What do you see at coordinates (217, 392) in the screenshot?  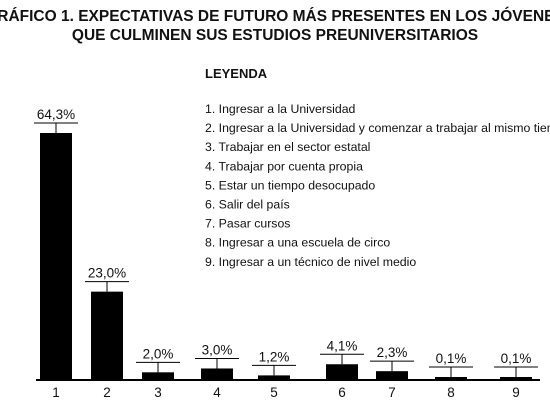 I see `x-tick-label-4: 4` at bounding box center [217, 392].